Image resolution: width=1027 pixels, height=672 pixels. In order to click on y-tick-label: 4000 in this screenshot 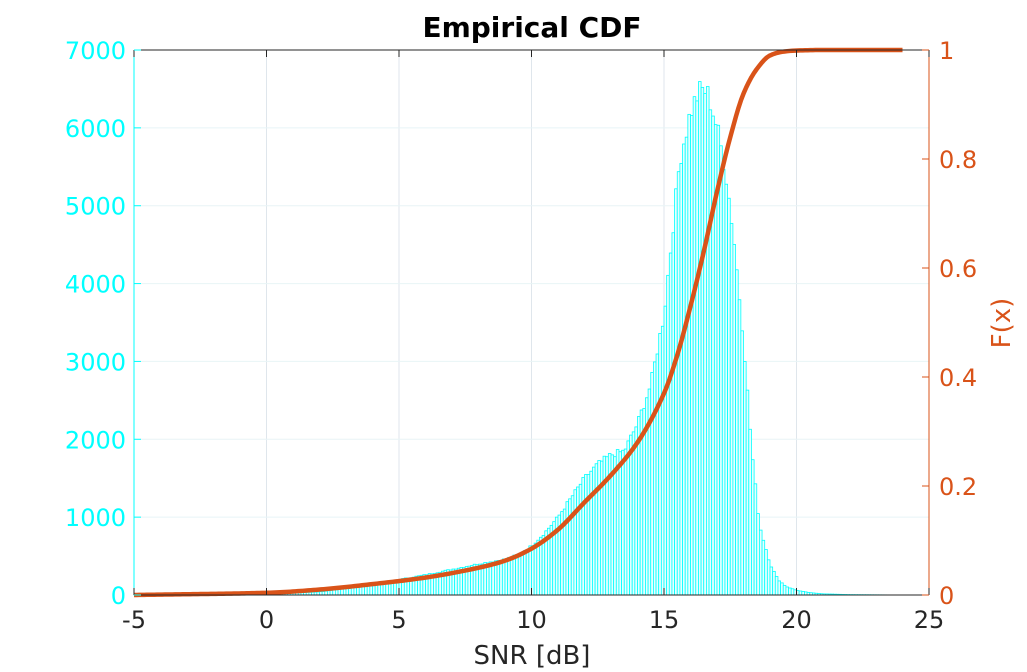, I will do `click(95, 285)`.